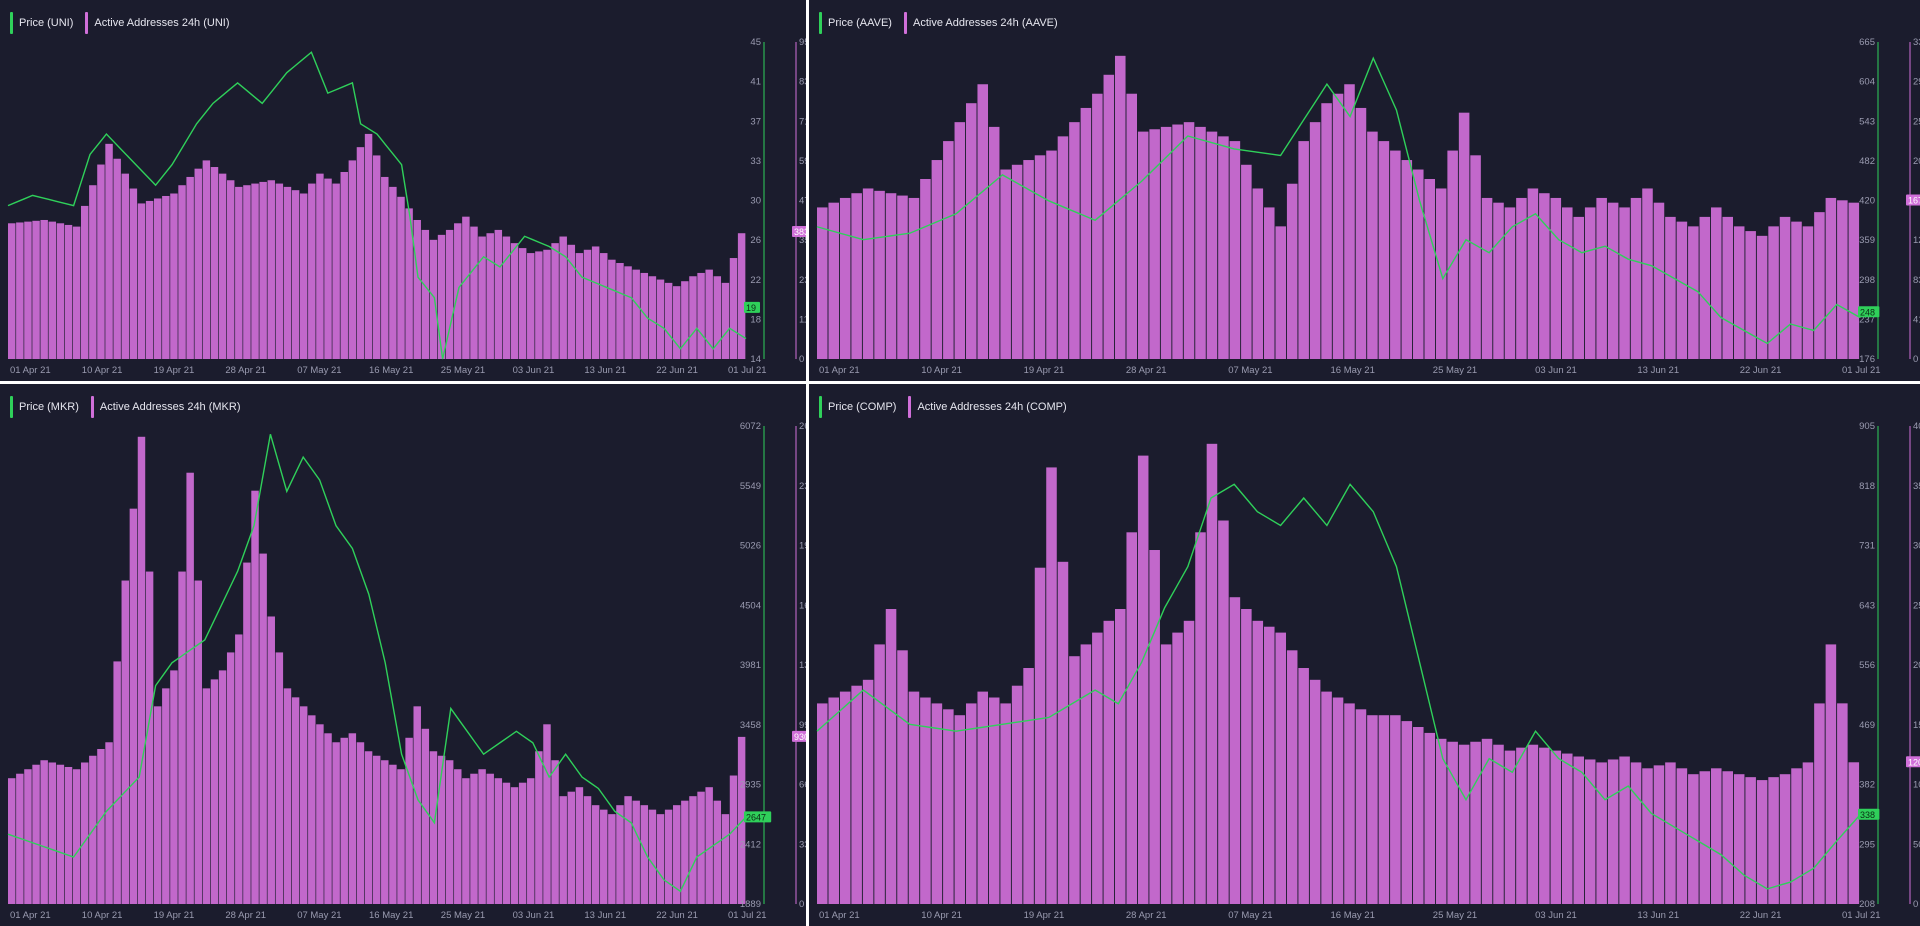 The width and height of the screenshot is (1920, 926). I want to click on active-current-badge-bg, so click(1913, 762).